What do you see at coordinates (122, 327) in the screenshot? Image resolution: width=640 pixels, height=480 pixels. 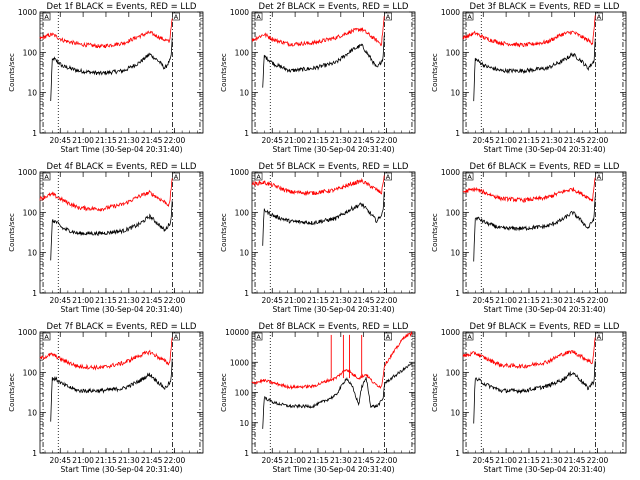 I see `subplot-title: Det 7f BLACK = Events, RED = LLD` at bounding box center [122, 327].